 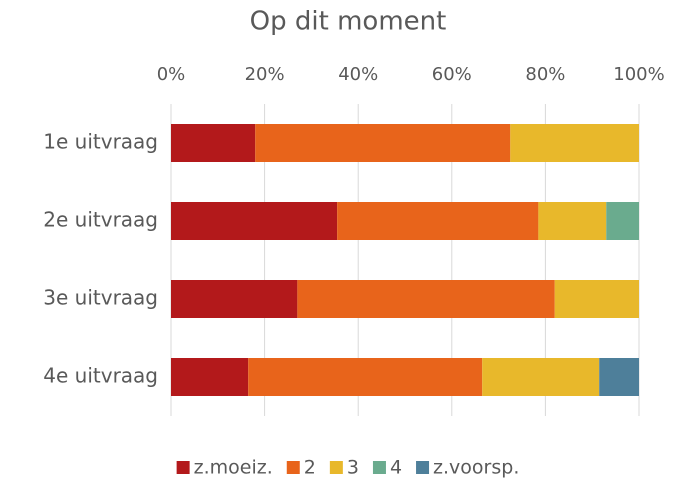 What do you see at coordinates (396, 468) in the screenshot?
I see `legend-label: 4` at bounding box center [396, 468].